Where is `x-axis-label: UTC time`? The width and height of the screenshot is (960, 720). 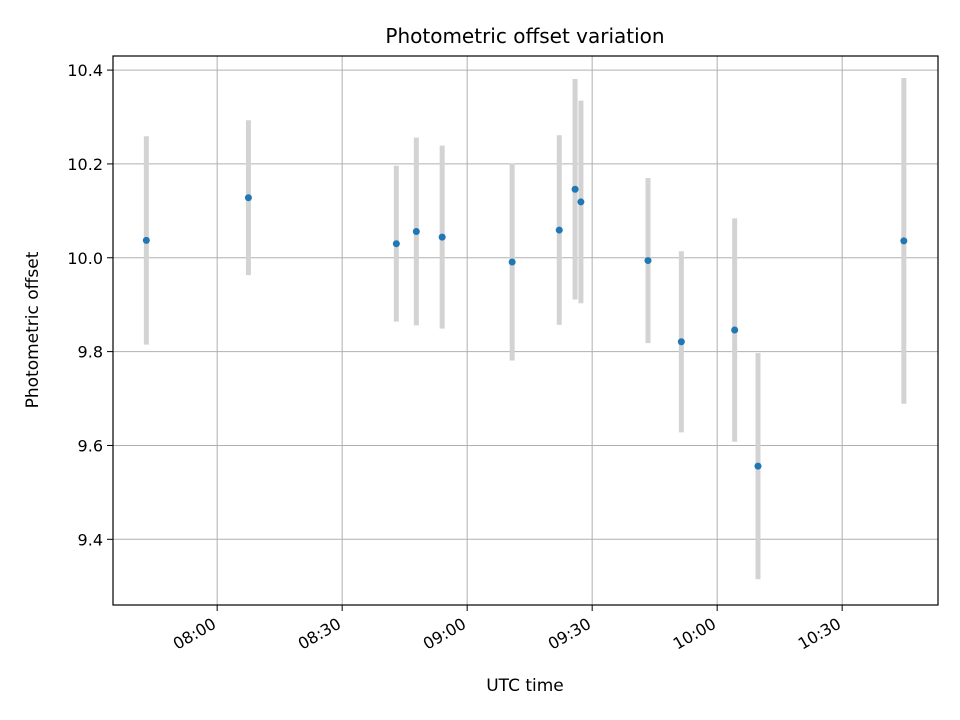
x-axis-label: UTC time is located at coordinates (525, 686).